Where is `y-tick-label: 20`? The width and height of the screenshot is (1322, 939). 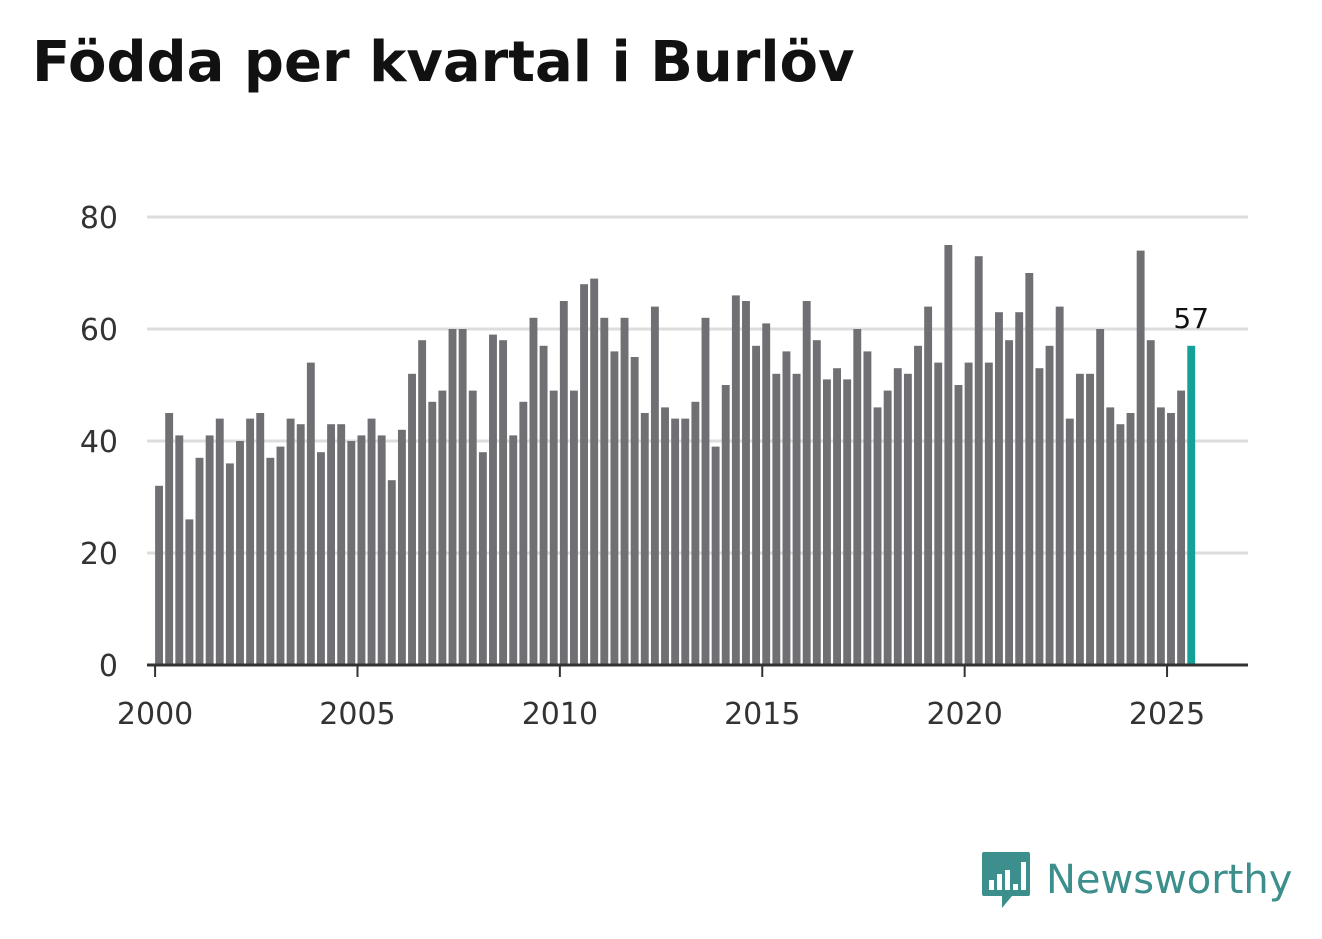
y-tick-label: 20 is located at coordinates (99, 554).